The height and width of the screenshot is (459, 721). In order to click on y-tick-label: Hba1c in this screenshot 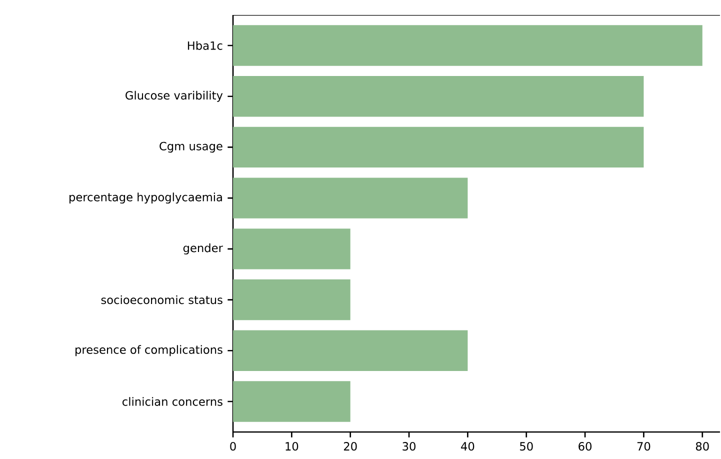, I will do `click(205, 45)`.